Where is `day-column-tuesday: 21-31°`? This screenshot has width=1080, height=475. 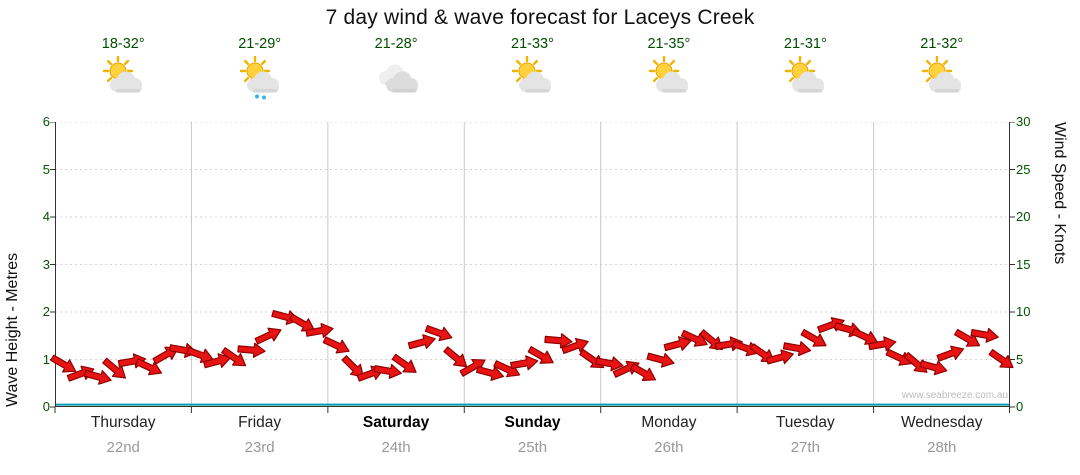 day-column-tuesday: 21-31° is located at coordinates (805, 68).